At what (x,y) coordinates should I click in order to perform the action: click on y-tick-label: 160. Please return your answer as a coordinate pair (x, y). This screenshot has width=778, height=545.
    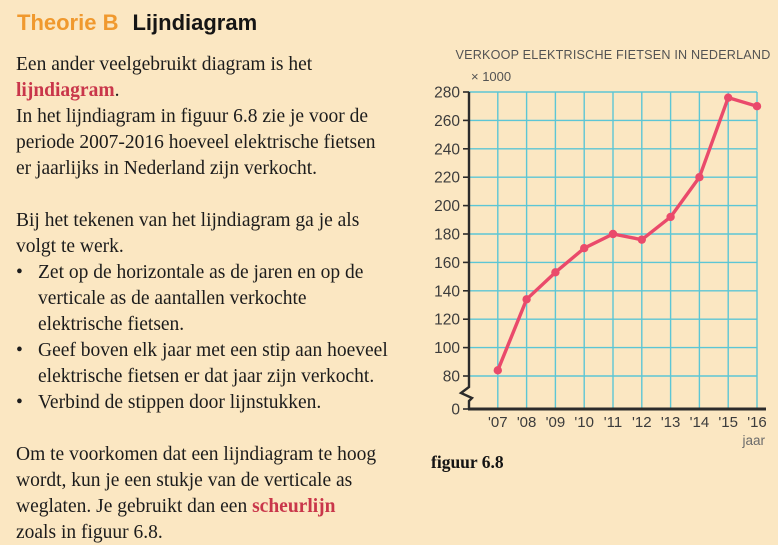
    Looking at the image, I should click on (447, 263).